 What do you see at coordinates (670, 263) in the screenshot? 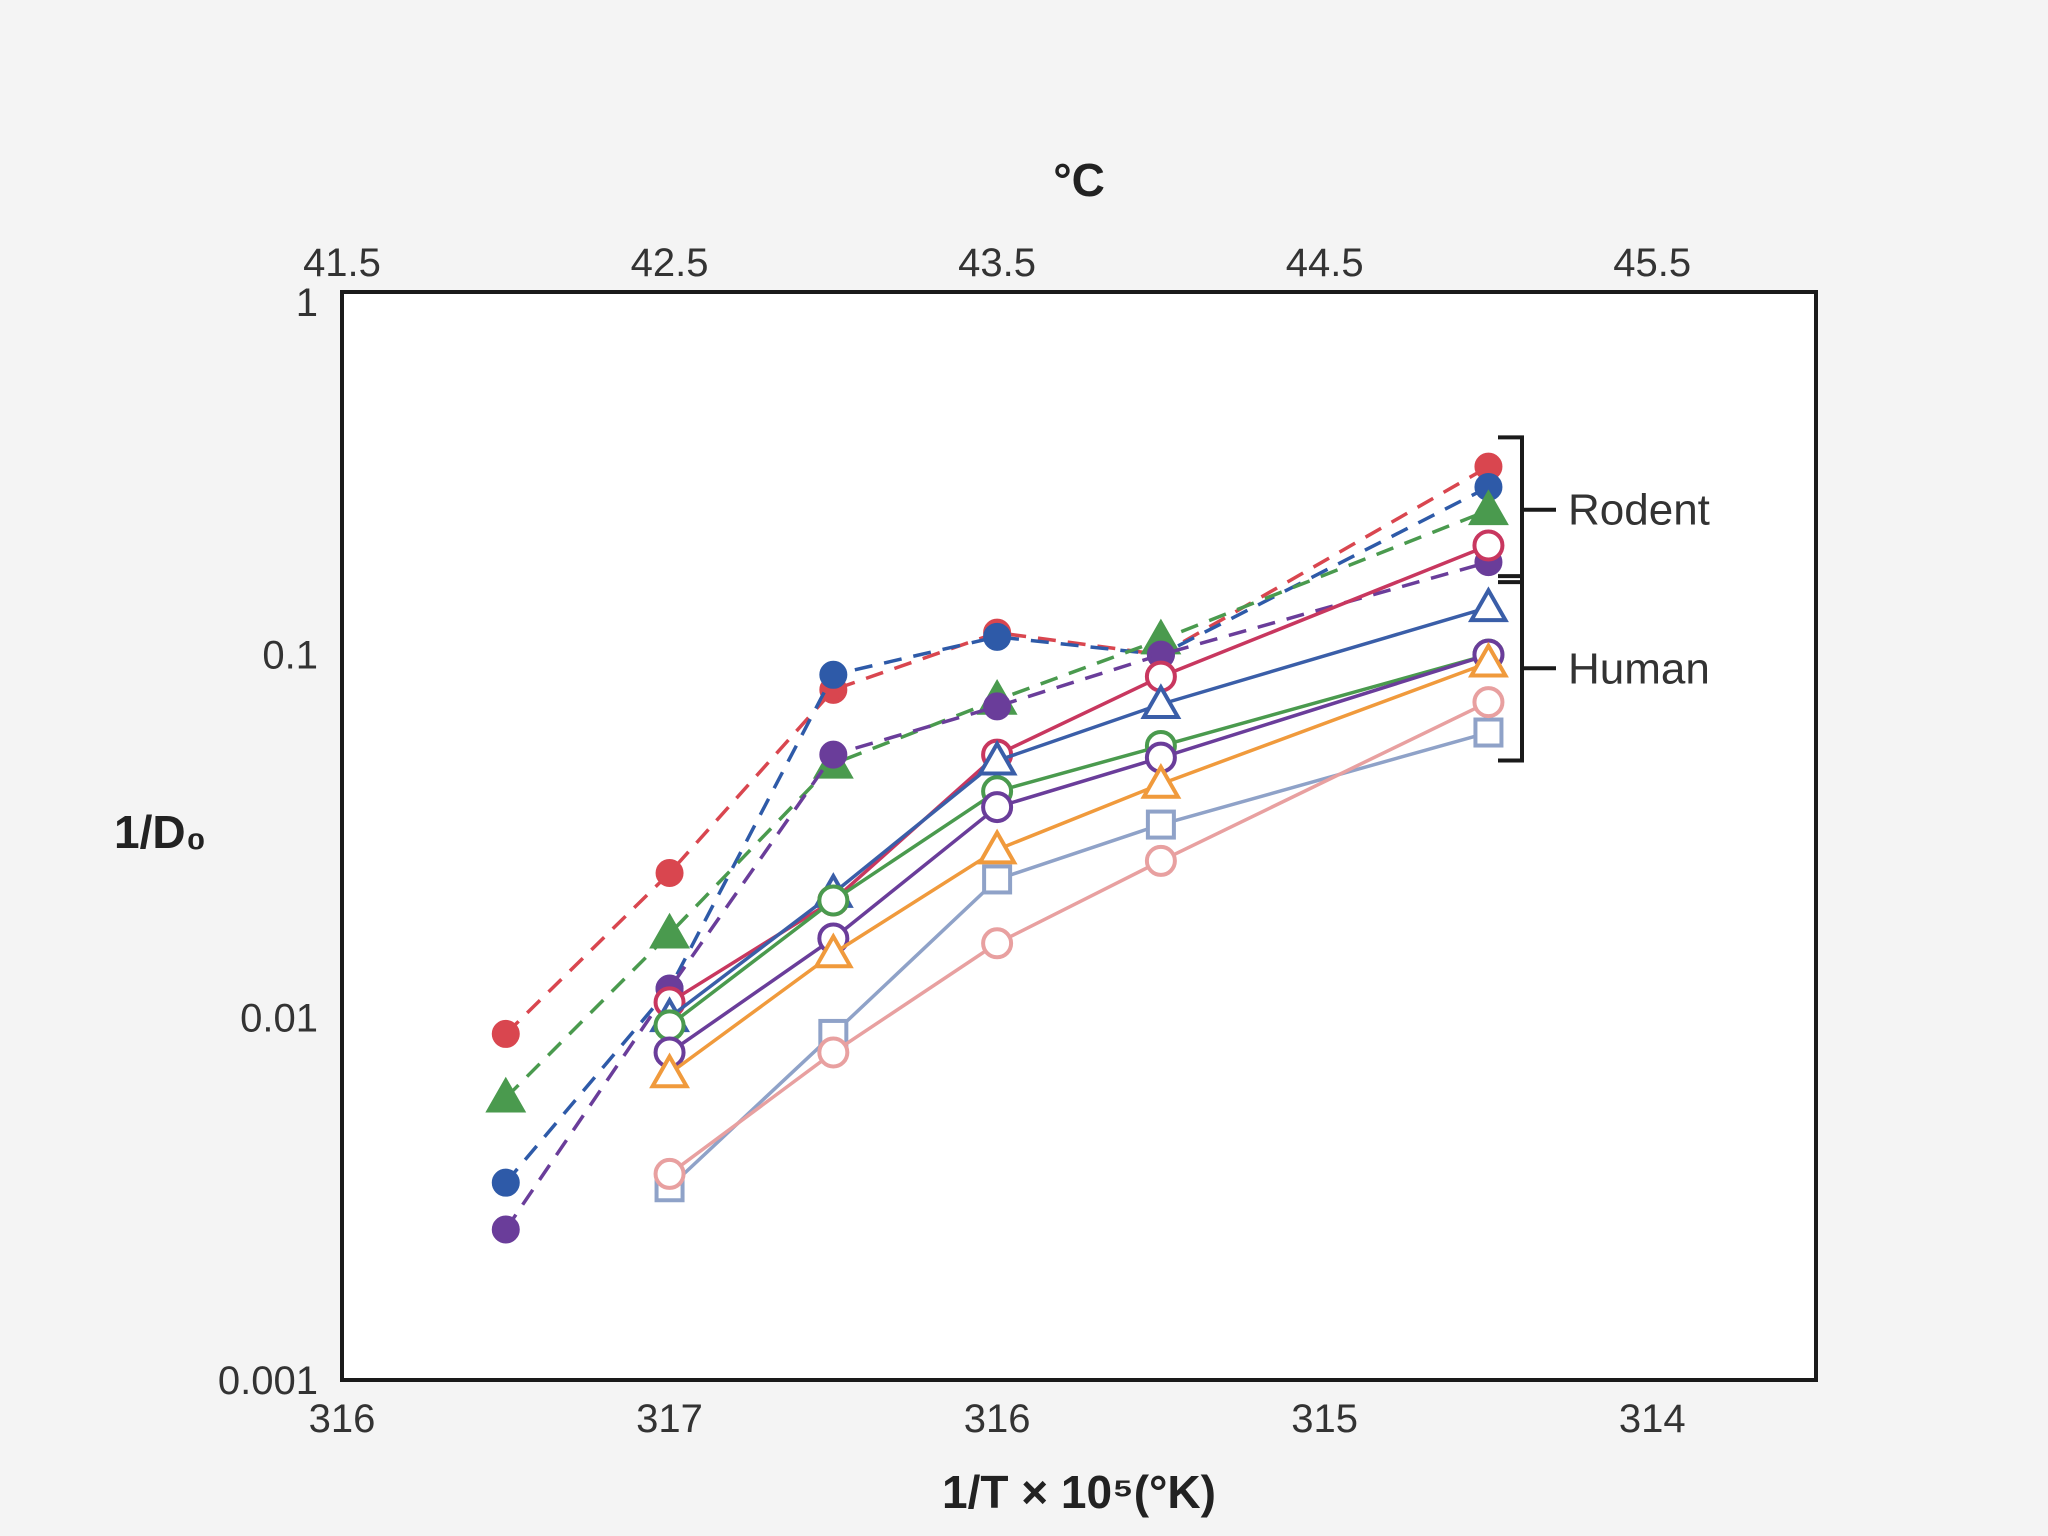
I see `top-tick-label: 42.5` at bounding box center [670, 263].